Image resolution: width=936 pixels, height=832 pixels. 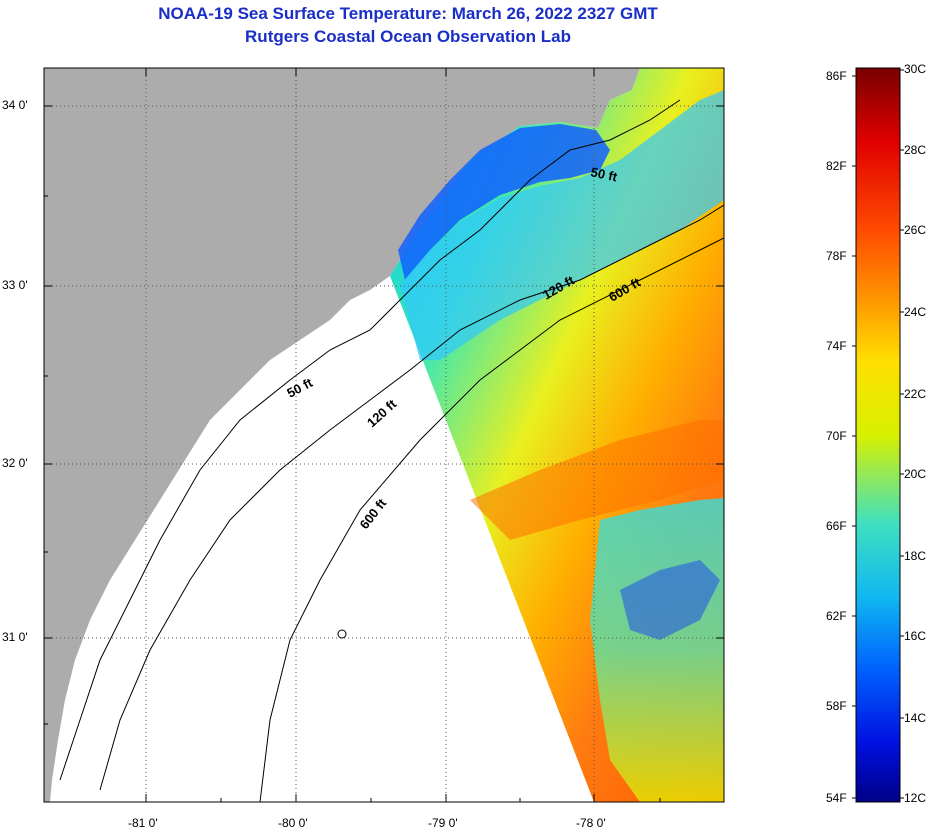 What do you see at coordinates (915, 394) in the screenshot?
I see `colorbar-c-22: 22C` at bounding box center [915, 394].